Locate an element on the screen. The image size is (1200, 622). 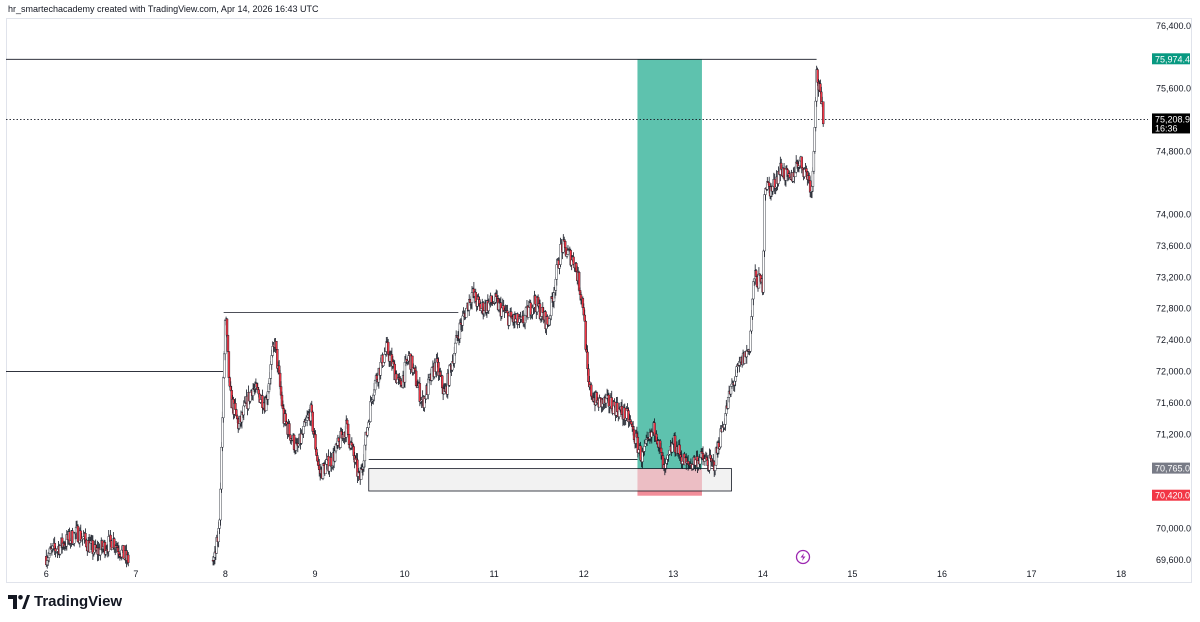
price-tick-label: 71,200.0 is located at coordinates (1173, 434).